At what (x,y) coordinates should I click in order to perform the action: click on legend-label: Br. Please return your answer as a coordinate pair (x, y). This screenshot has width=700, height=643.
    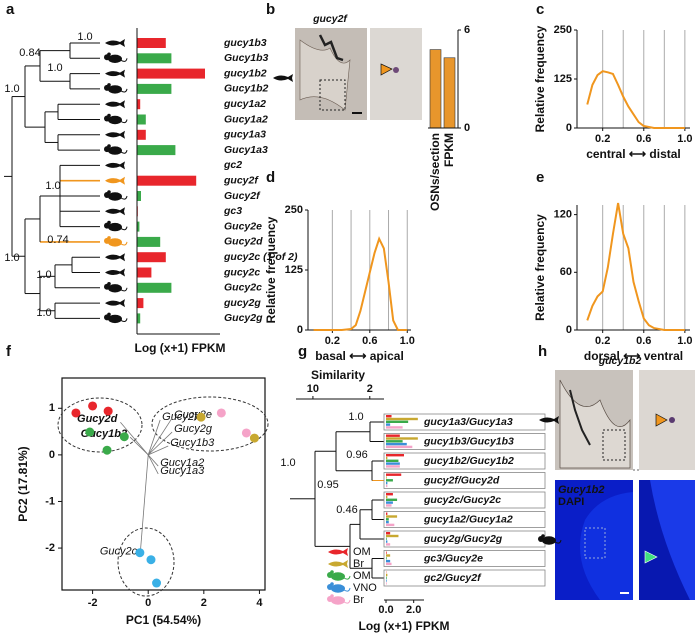
    Looking at the image, I should click on (358, 564).